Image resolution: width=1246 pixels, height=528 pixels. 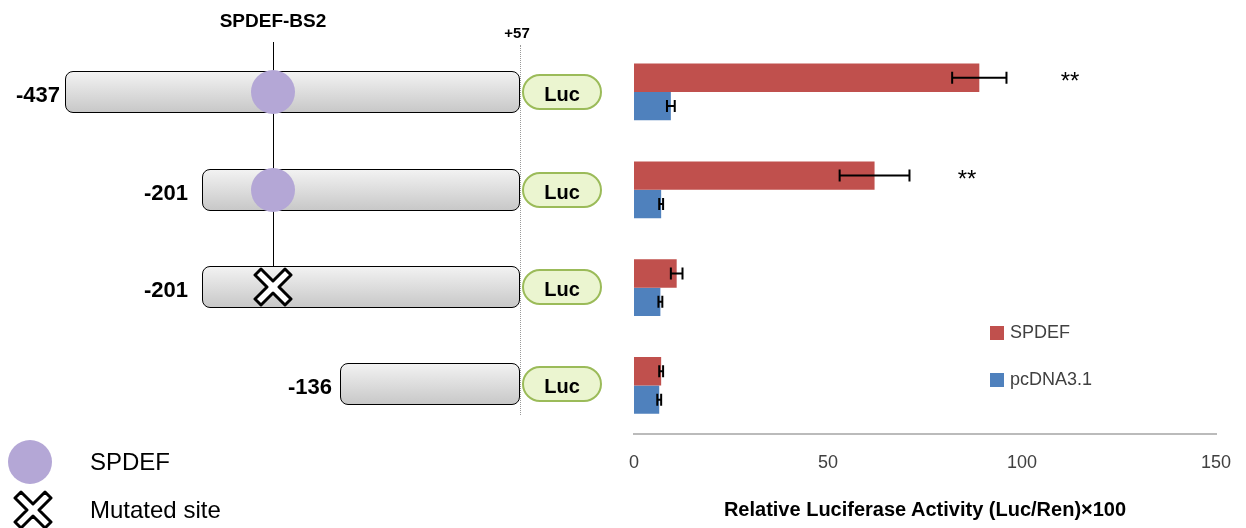 What do you see at coordinates (130, 462) in the screenshot?
I see `text: SPDEF` at bounding box center [130, 462].